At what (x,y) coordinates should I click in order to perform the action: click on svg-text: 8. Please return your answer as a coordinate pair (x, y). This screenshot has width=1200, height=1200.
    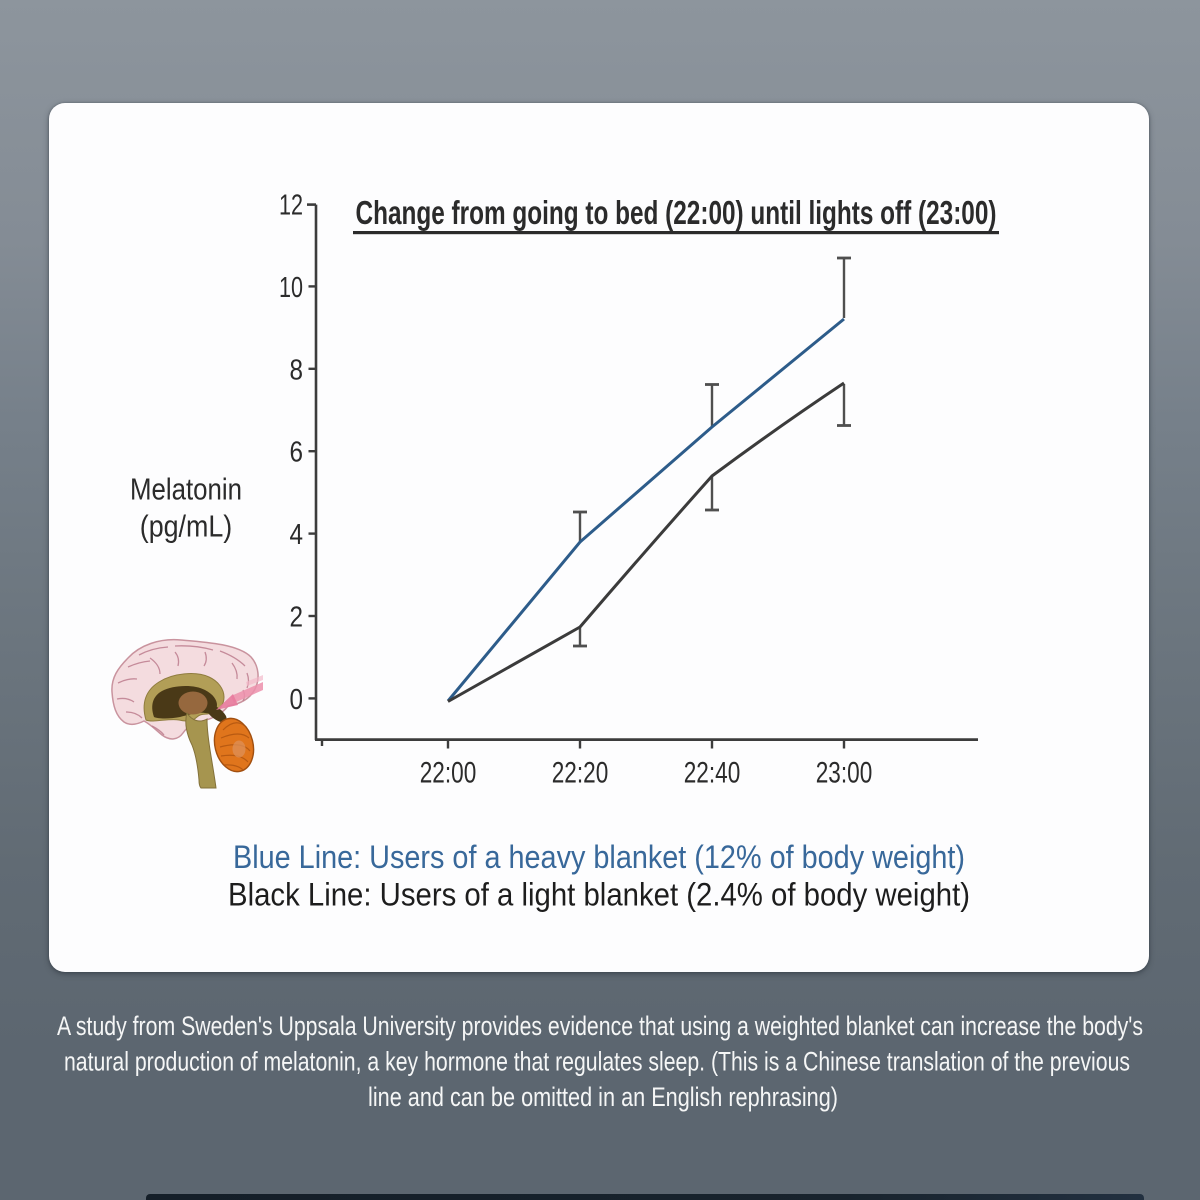
    Looking at the image, I should click on (297, 370).